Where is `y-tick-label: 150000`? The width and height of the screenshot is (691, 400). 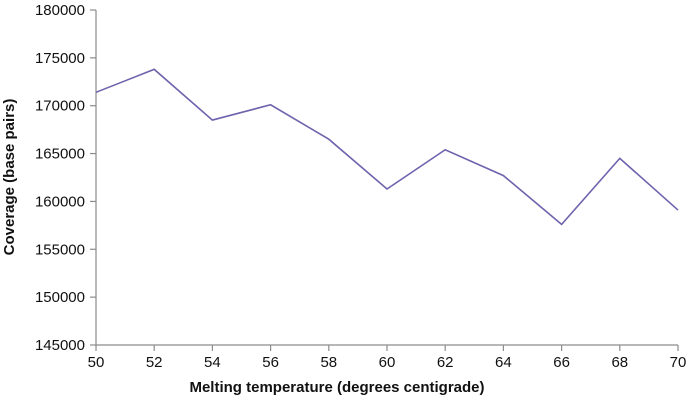
y-tick-label: 150000 is located at coordinates (60, 297).